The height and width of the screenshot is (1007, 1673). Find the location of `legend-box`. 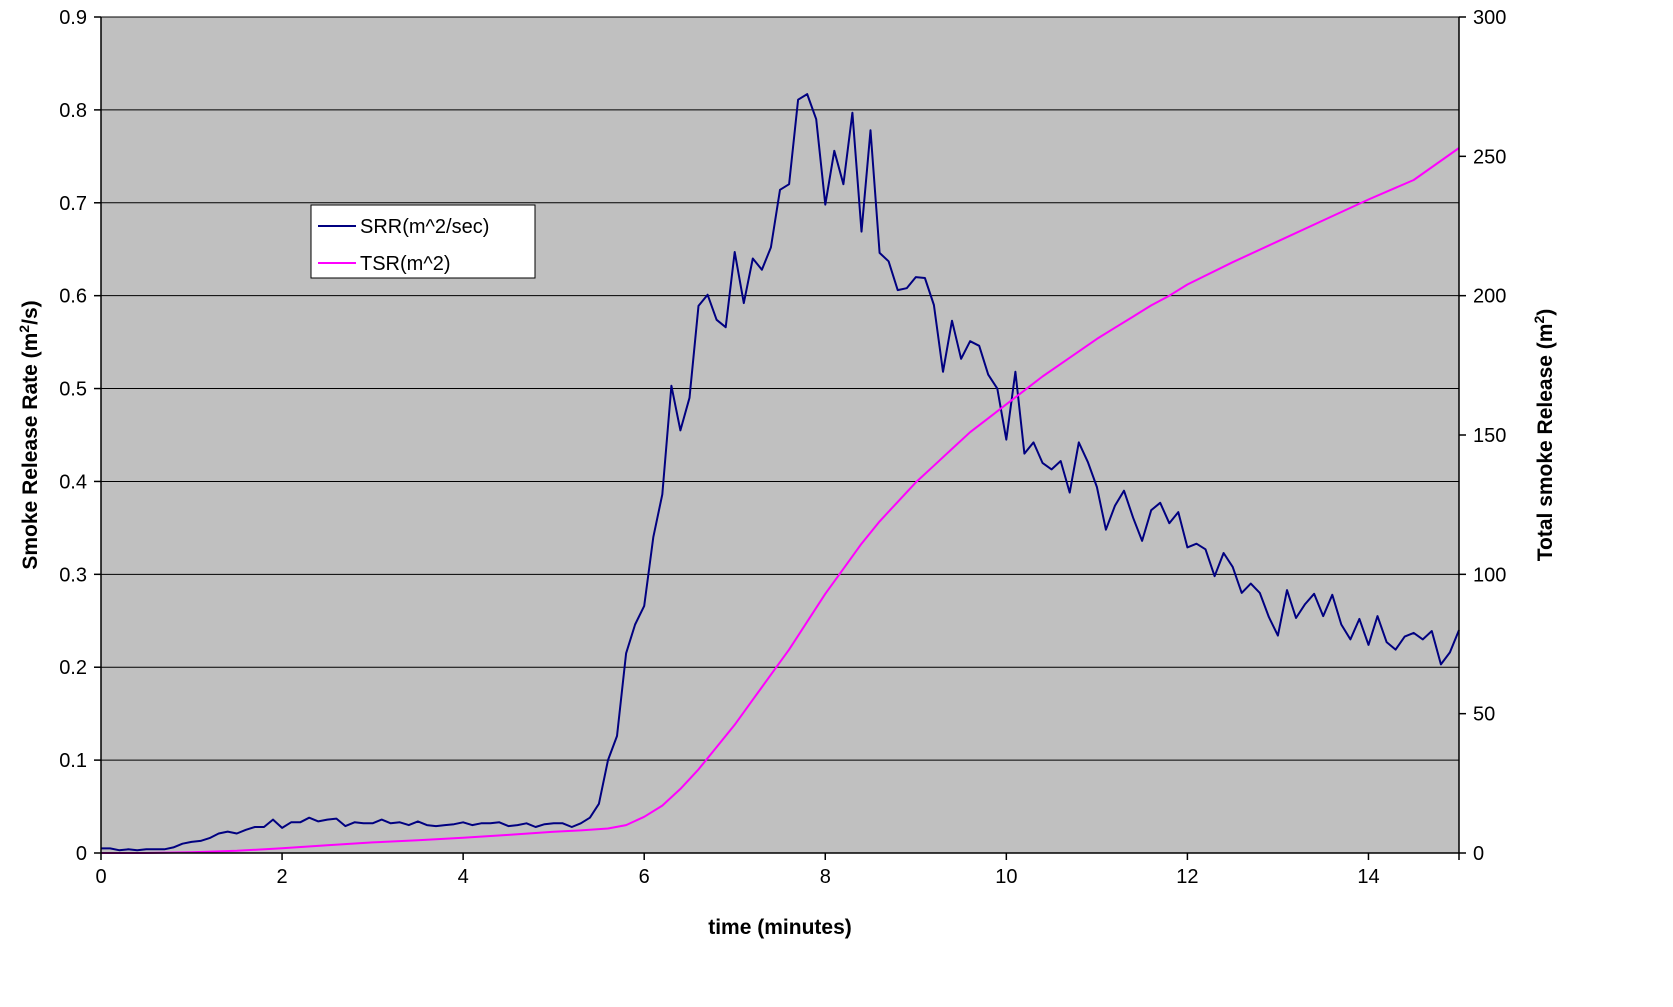

legend-box is located at coordinates (423, 241).